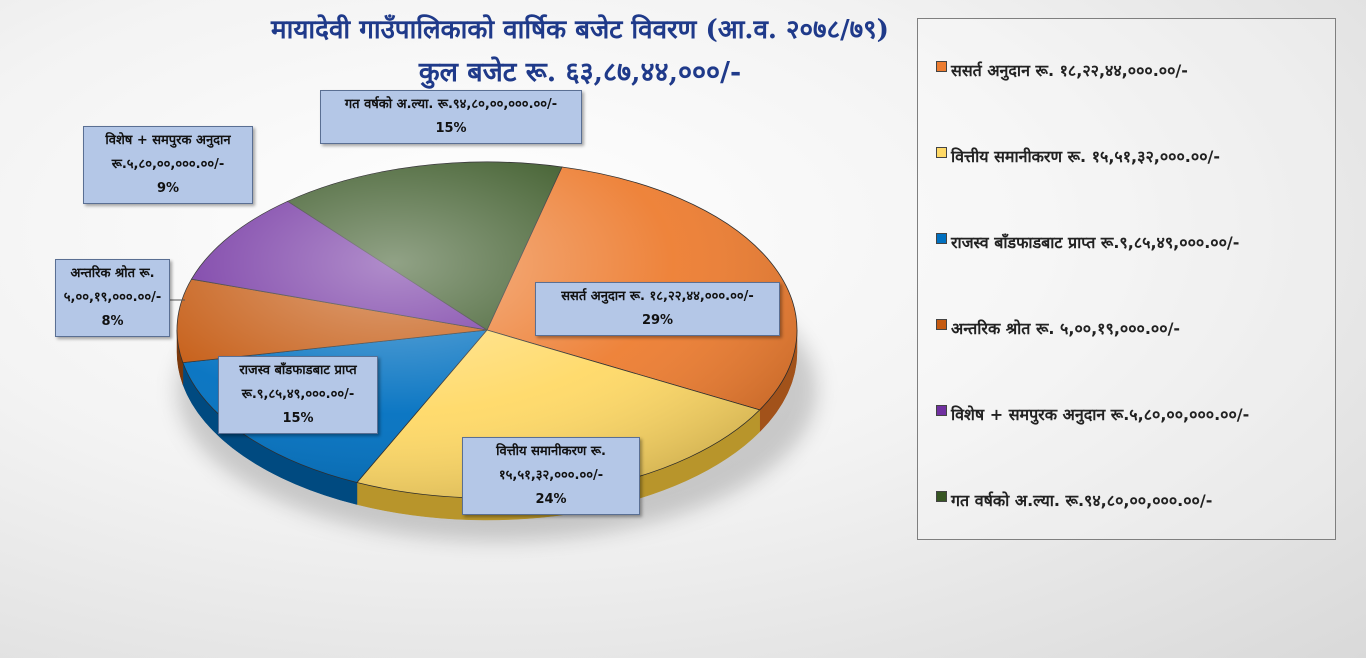 Image resolution: width=1366 pixels, height=658 pixels. I want to click on data-label-text: राजस्व बाँडफाडबाट प्राप्त, so click(298, 370).